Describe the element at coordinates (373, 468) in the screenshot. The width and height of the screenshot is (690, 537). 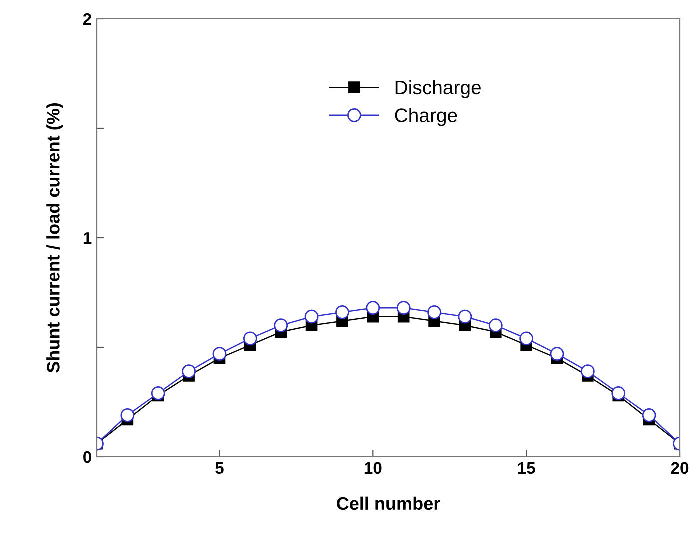
I see `x-tick-label: 10` at that location.